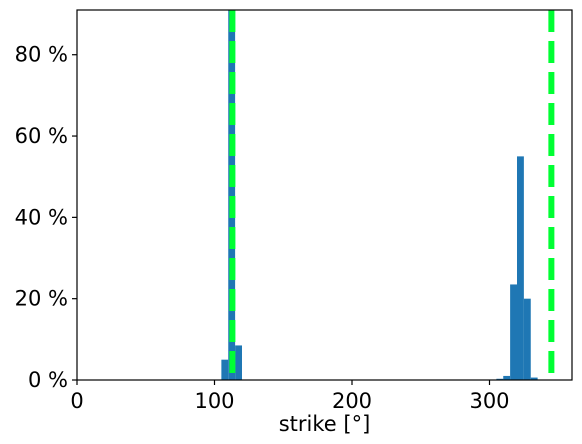 This screenshot has width=582, height=444. I want to click on y-tick-label-4: 80 %, so click(41, 55).